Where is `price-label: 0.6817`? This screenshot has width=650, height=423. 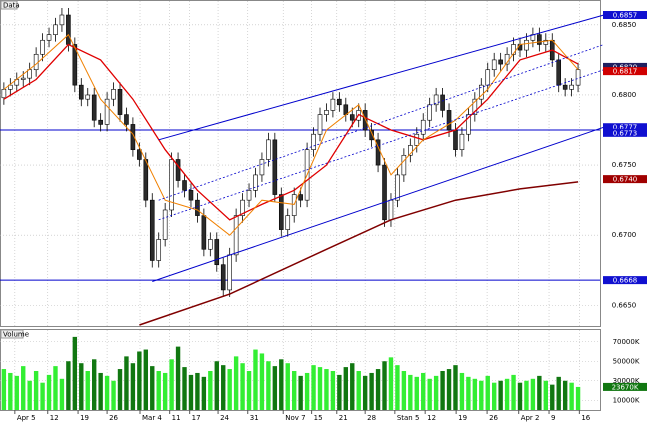 price-label: 0.6817 is located at coordinates (625, 72).